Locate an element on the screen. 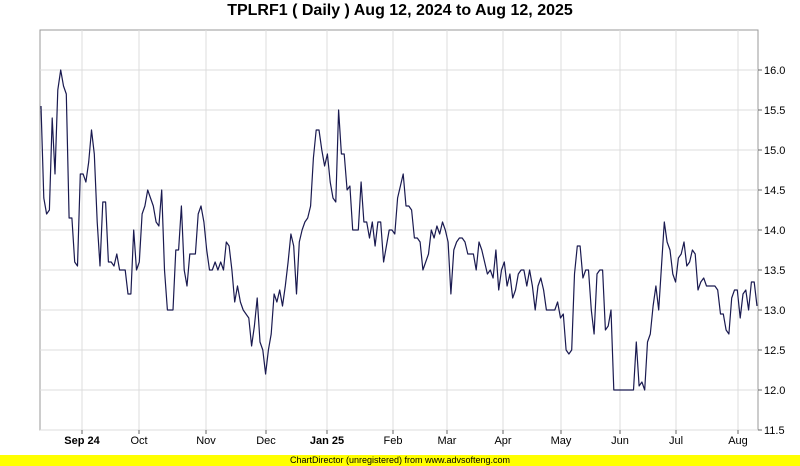 The height and width of the screenshot is (466, 800). x-tick-label: Sep 24 is located at coordinates (82, 441).